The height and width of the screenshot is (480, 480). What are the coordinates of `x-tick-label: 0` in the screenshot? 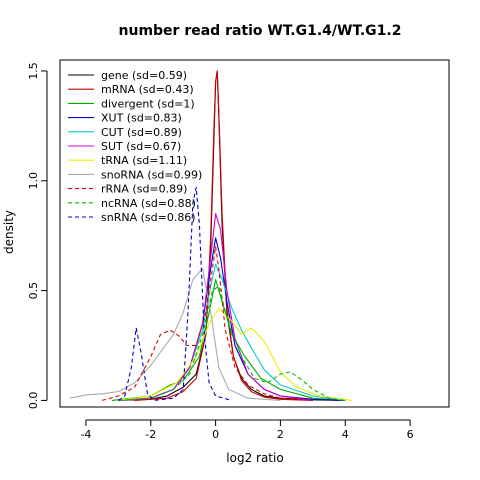 It's located at (215, 434).